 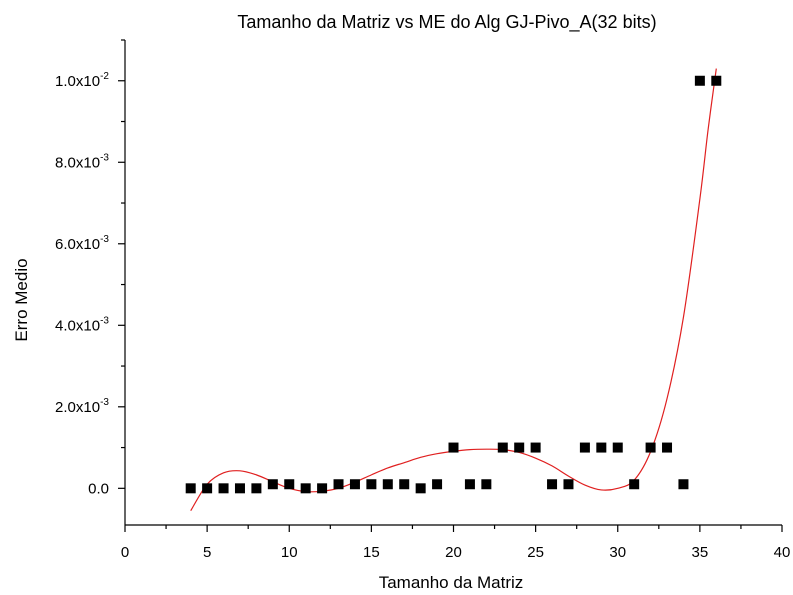 What do you see at coordinates (82, 406) in the screenshot?
I see `y-tick-label: 2.0x10⁻³` at bounding box center [82, 406].